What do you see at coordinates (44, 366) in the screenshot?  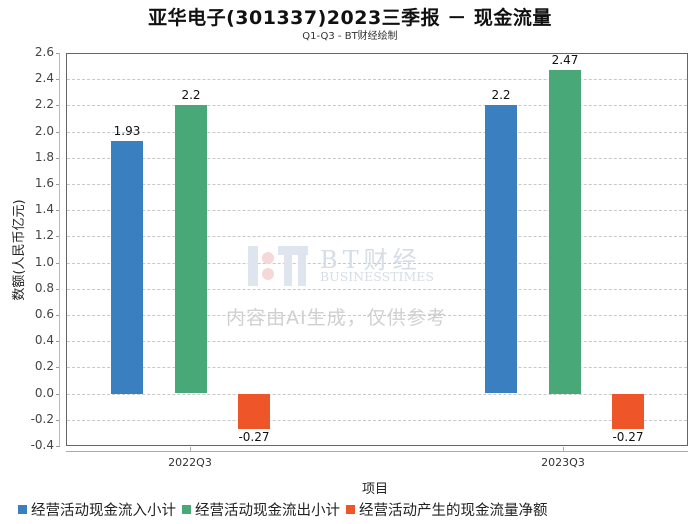 I see `y-tick-label: 0.2` at bounding box center [44, 366].